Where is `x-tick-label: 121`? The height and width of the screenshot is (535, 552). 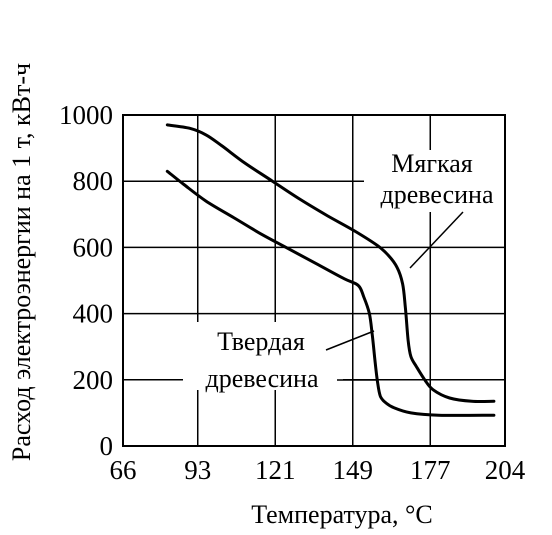 x-tick-label: 121 is located at coordinates (275, 470).